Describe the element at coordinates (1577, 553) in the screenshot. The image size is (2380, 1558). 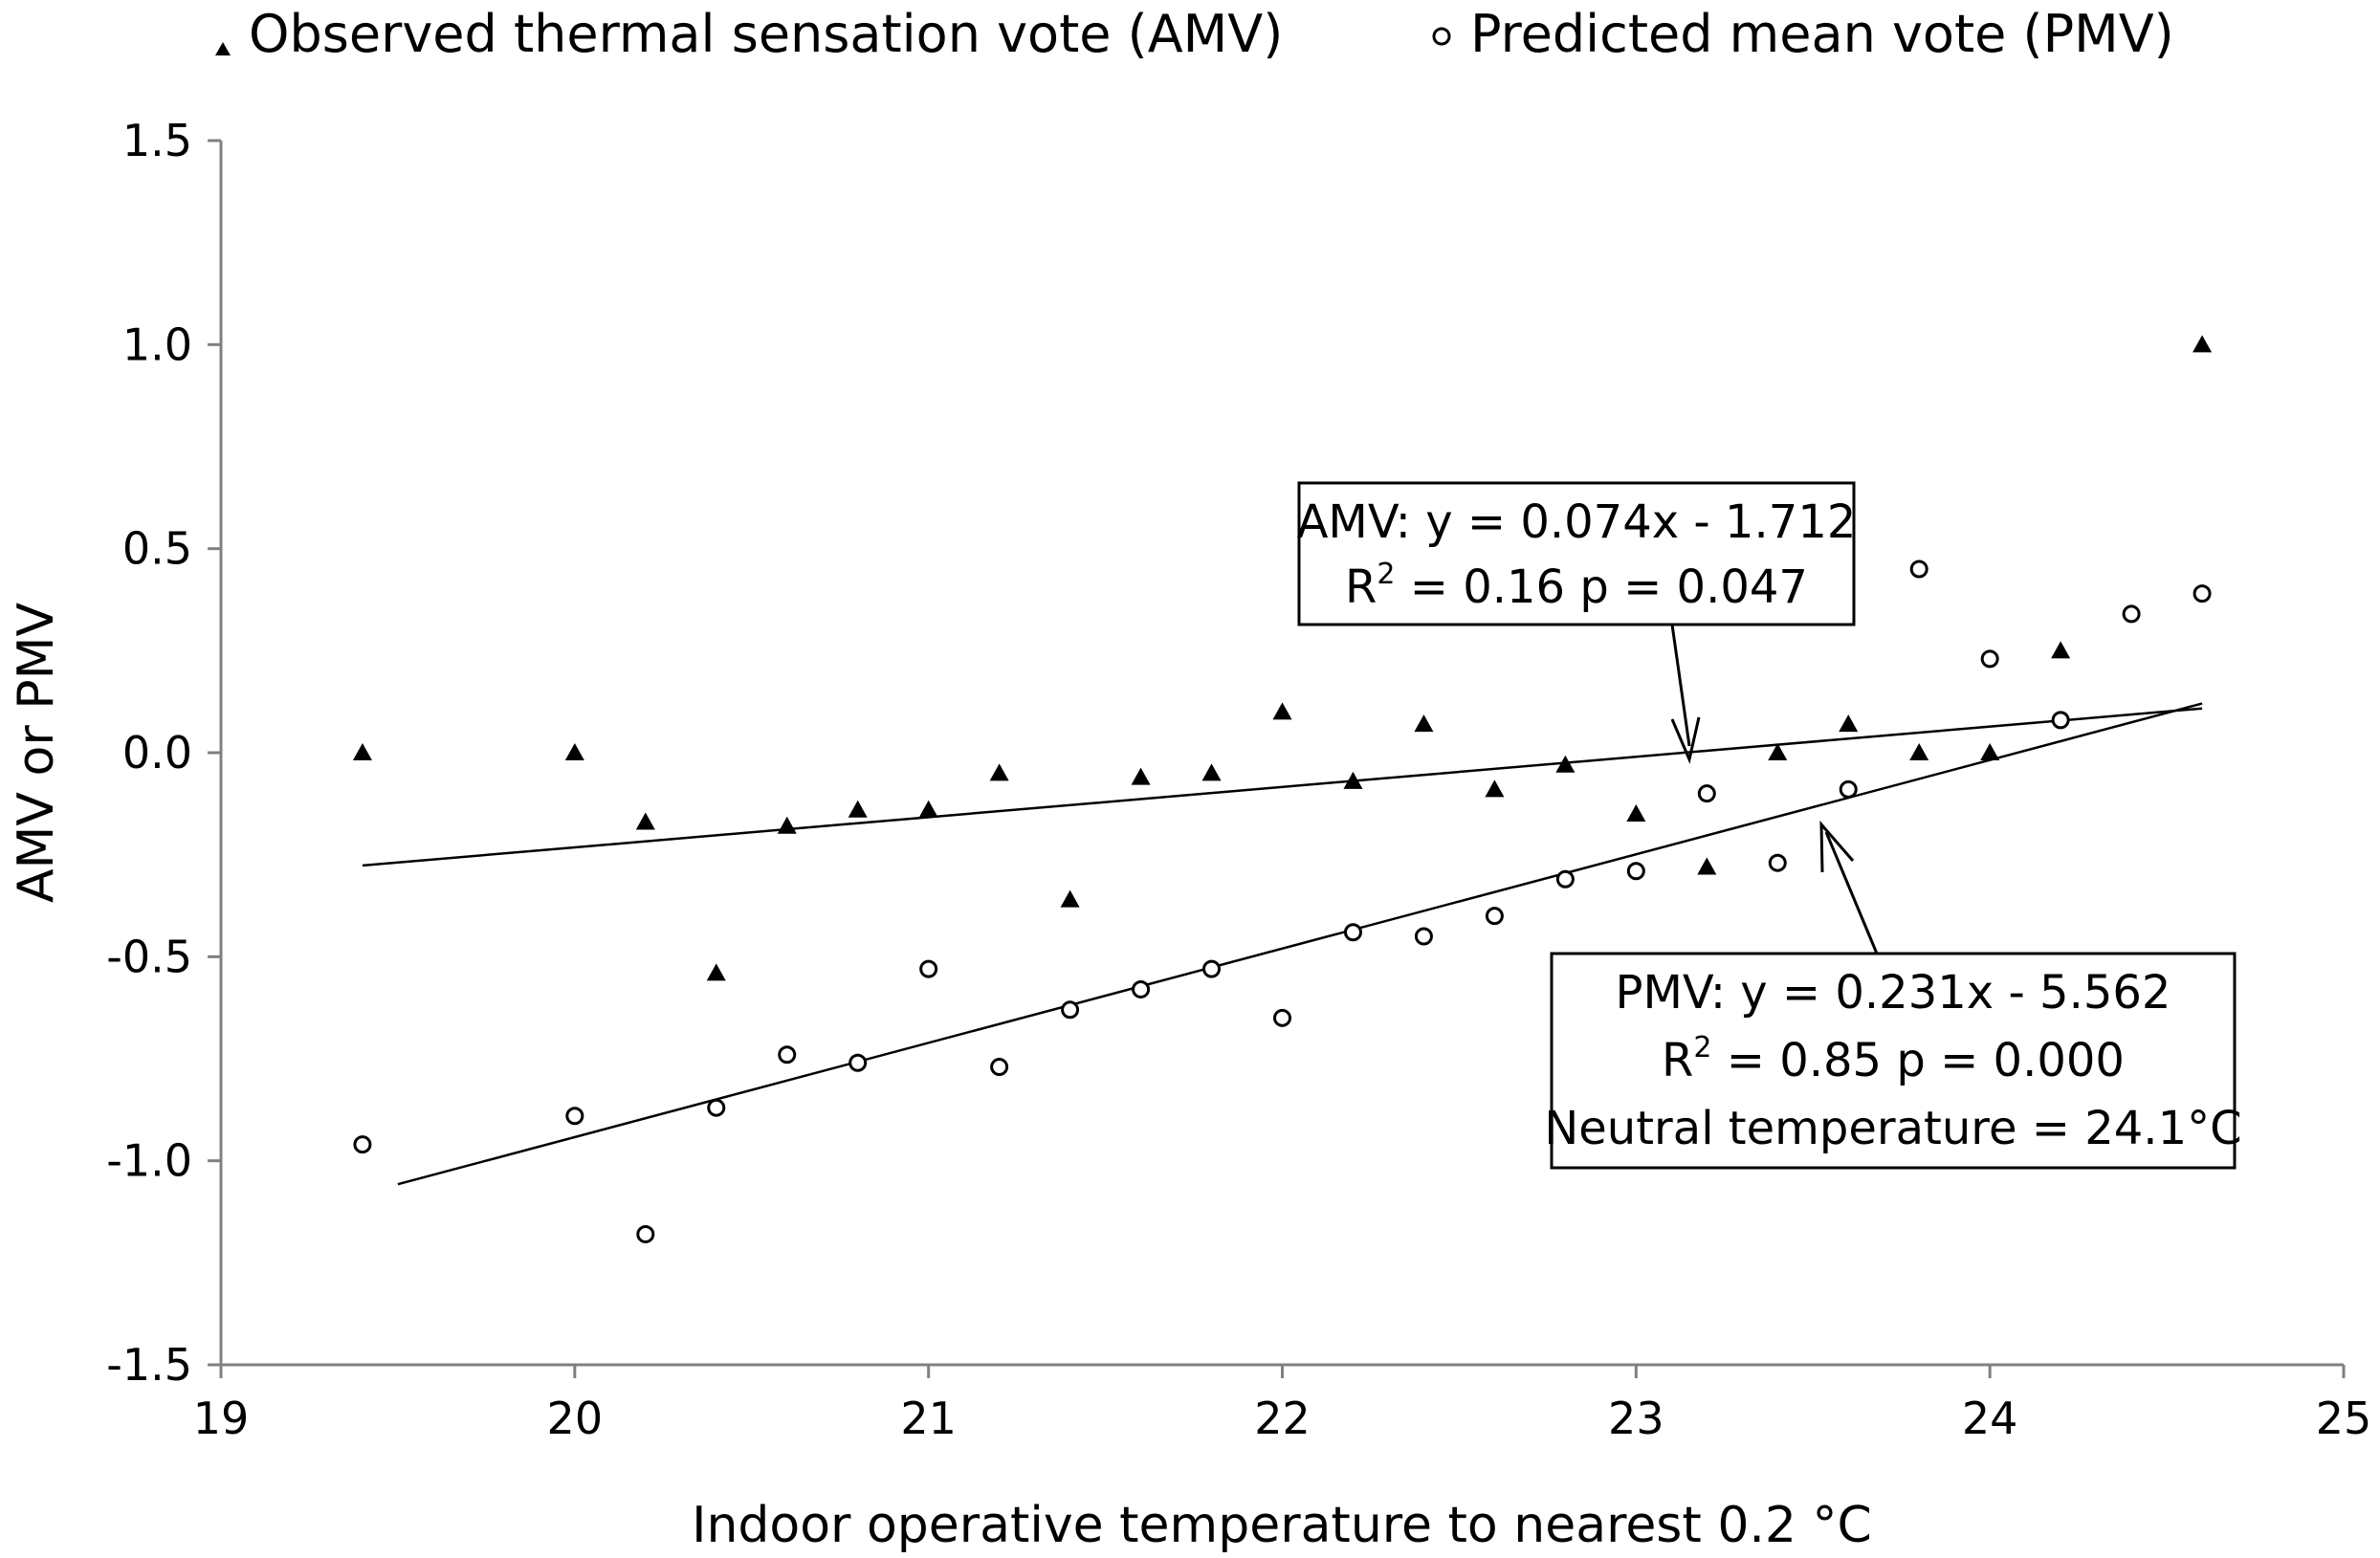
I see `amv-annotation-box` at that location.